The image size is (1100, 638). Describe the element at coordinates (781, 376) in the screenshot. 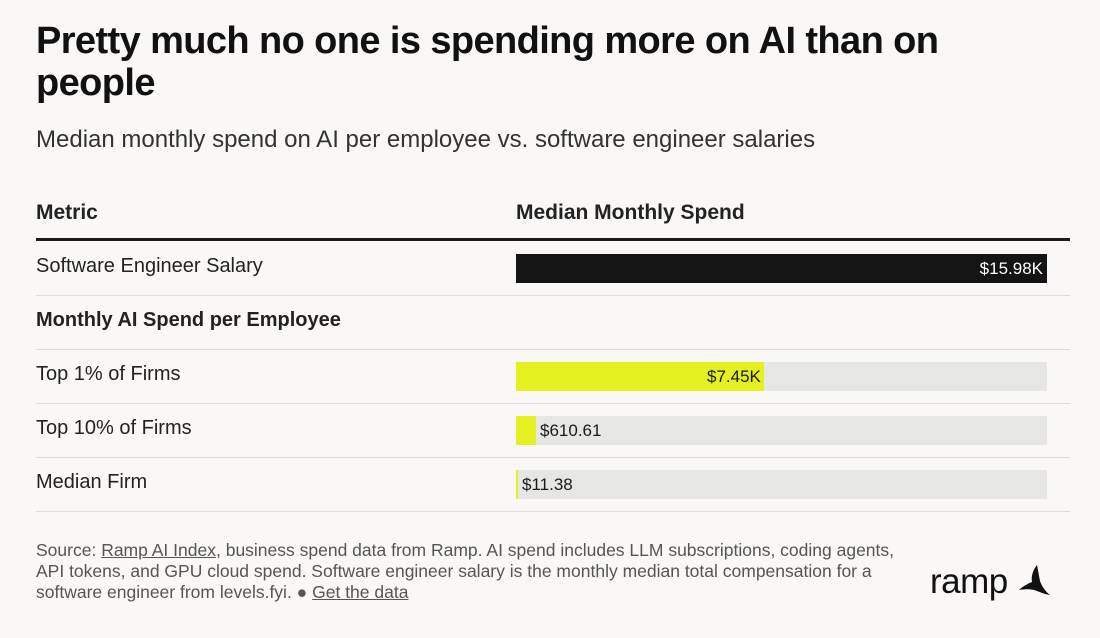

I see `bar-track: $7.45K` at that location.